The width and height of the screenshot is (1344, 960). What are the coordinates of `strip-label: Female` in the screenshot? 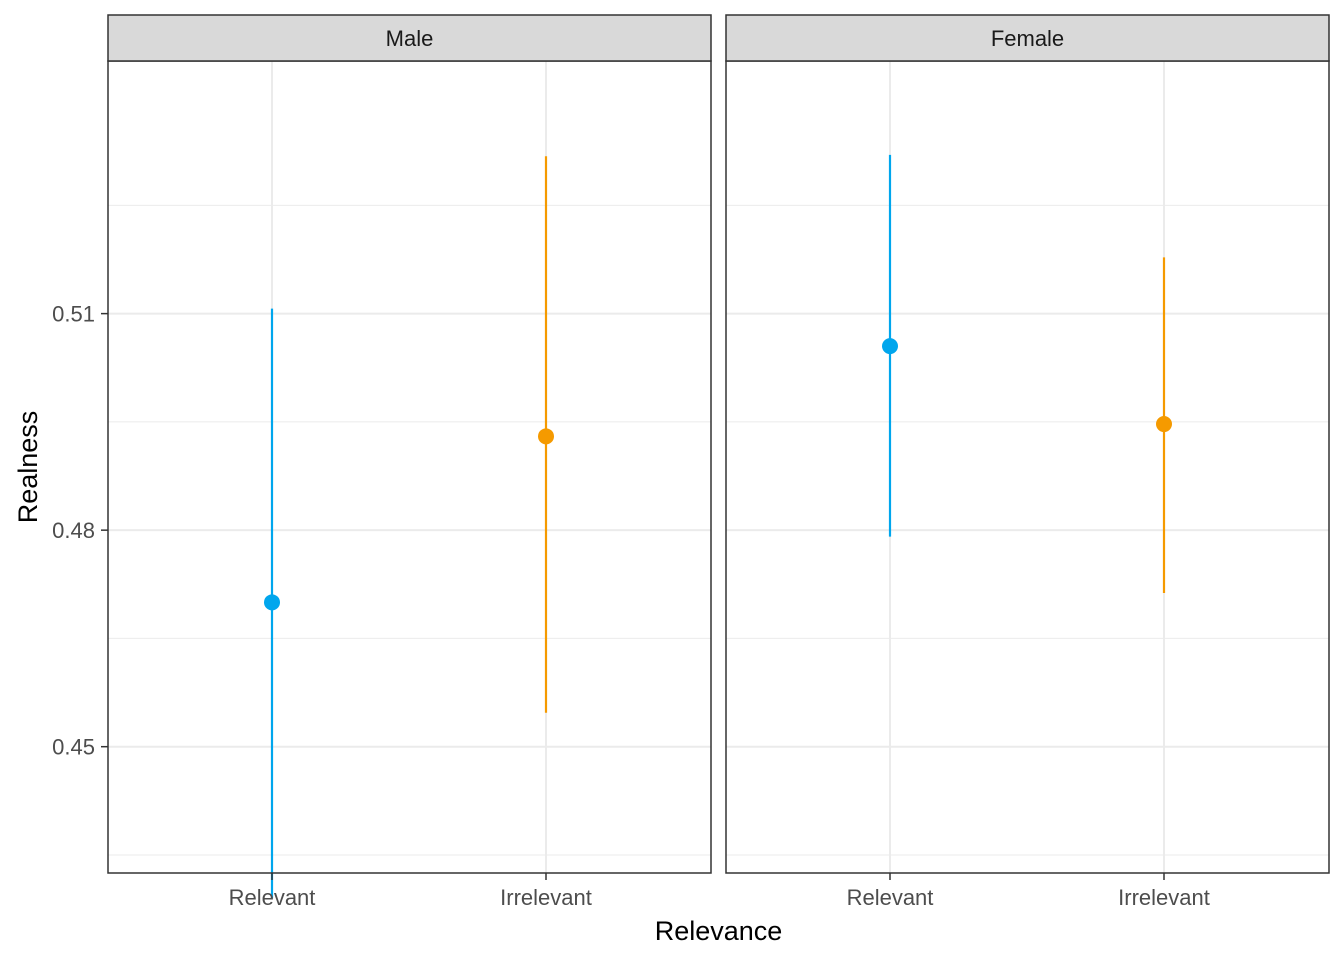 It's located at (1027, 38).